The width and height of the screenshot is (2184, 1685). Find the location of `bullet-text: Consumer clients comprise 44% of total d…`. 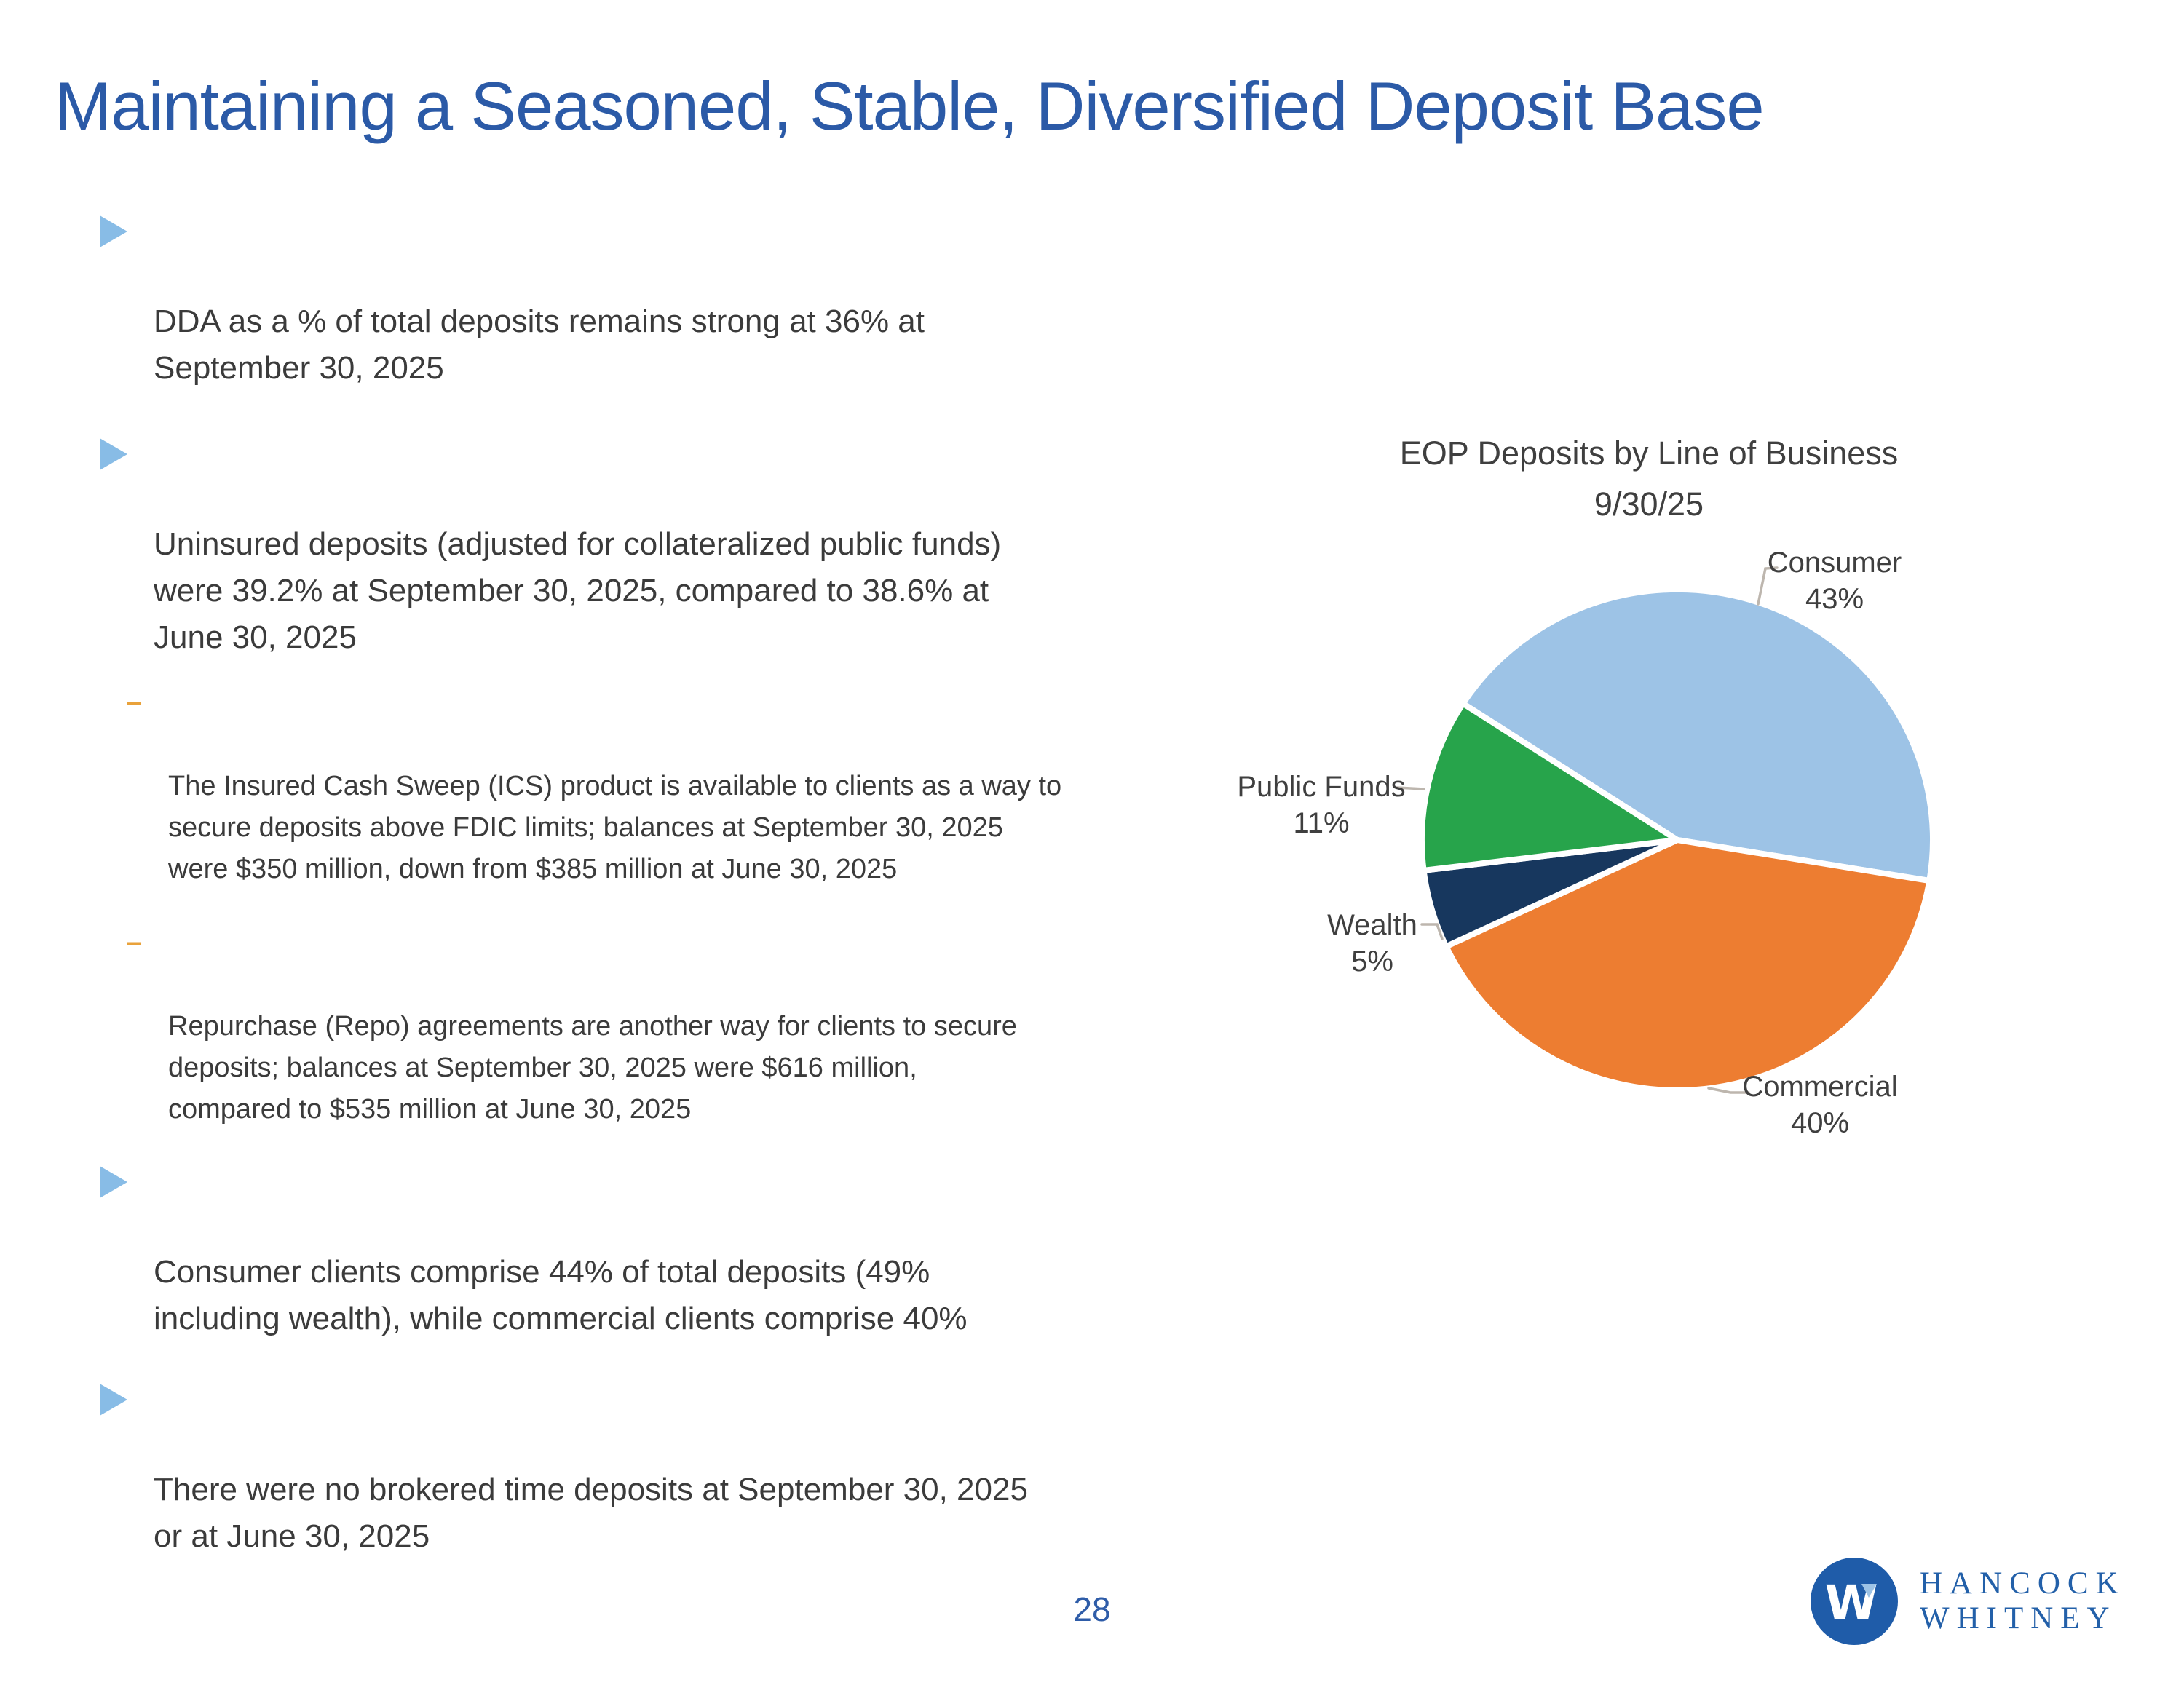

bullet-text: Consumer clients comprise 44% of total d… is located at coordinates (561, 1295).